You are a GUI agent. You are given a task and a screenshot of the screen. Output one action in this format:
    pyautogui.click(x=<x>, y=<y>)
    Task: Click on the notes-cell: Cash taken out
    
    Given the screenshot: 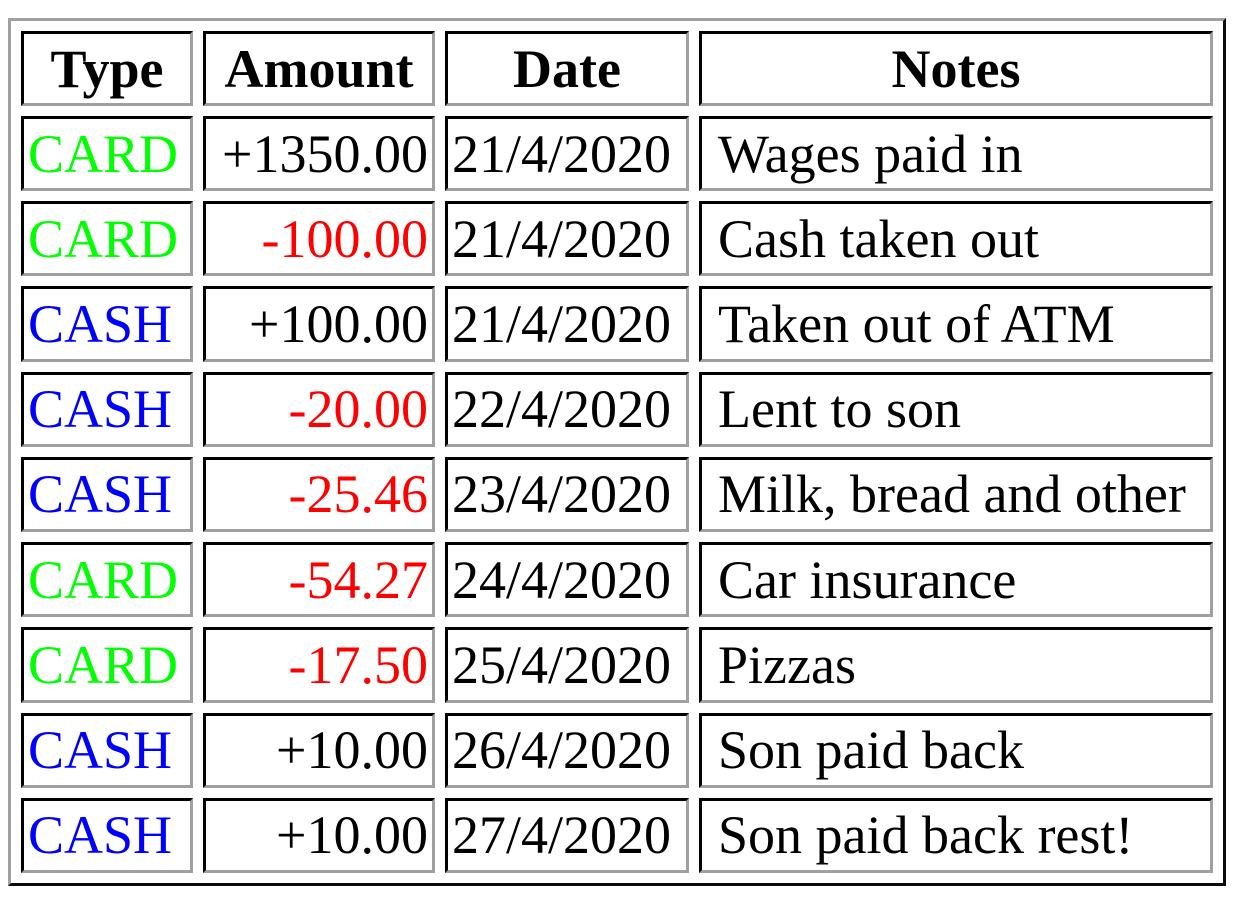 What is the action you would take?
    pyautogui.click(x=956, y=239)
    